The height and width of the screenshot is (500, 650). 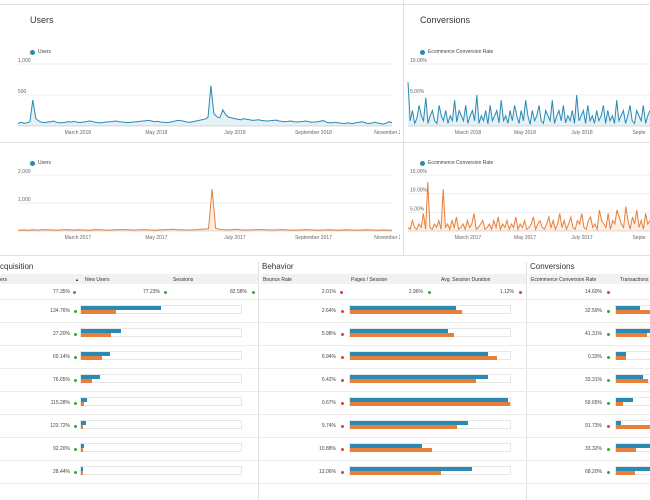 I want to click on avg-duration-total-value: 1.12%, so click(x=506, y=292).